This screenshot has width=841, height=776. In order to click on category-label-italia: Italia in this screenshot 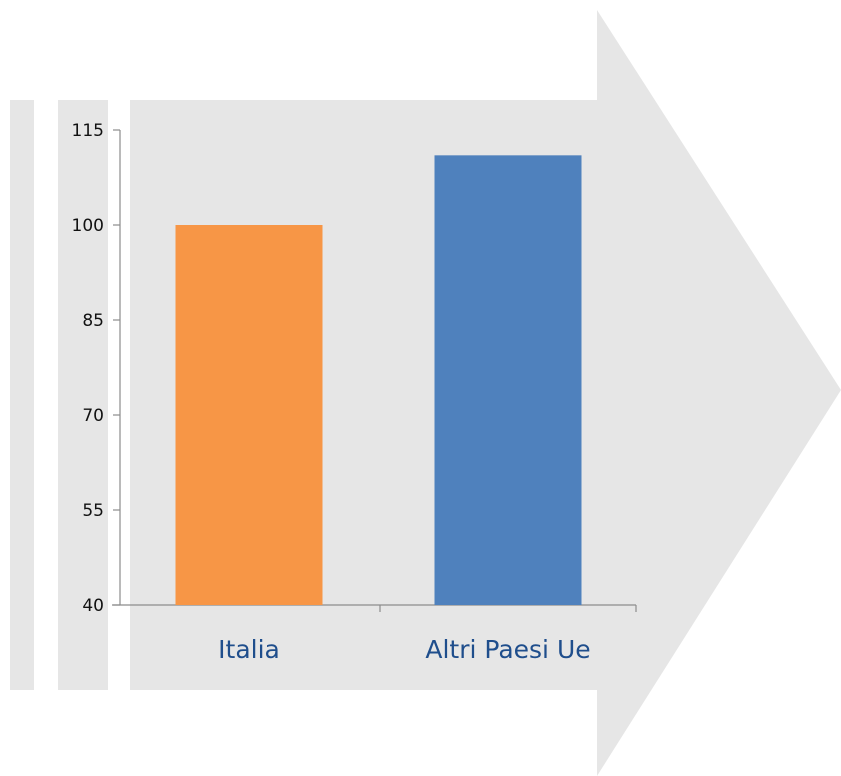, I will do `click(249, 649)`.